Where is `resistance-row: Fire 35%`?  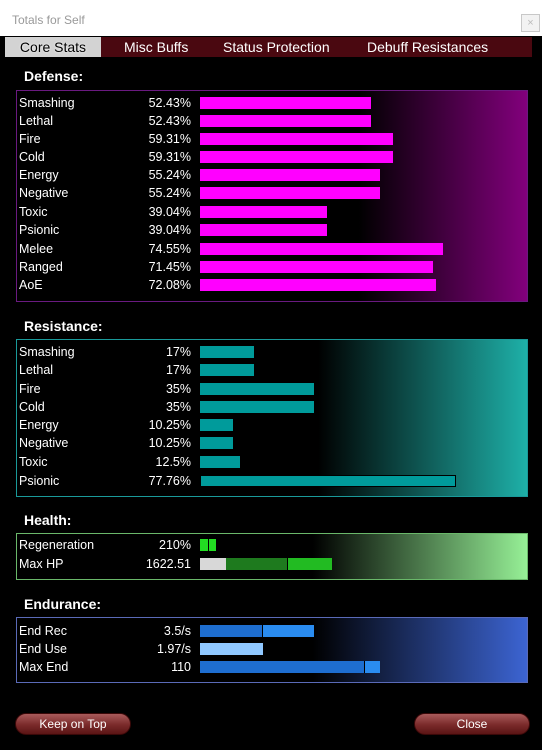 resistance-row: Fire 35% is located at coordinates (273, 389).